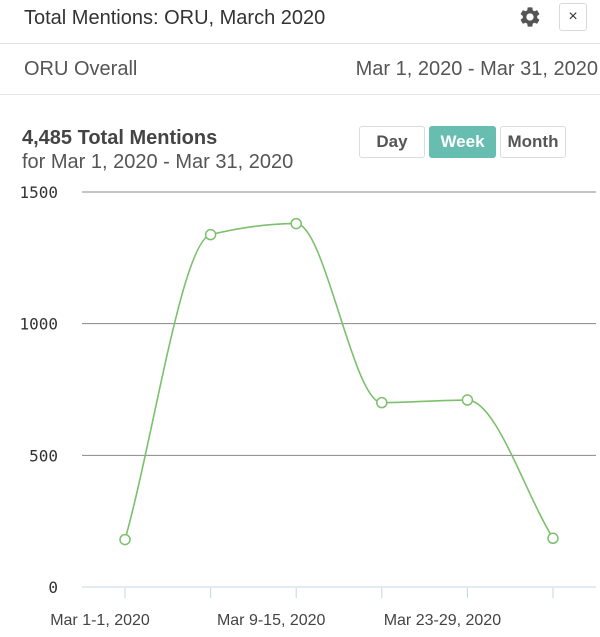 The image size is (600, 637). I want to click on toggle-week: Week, so click(462, 142).